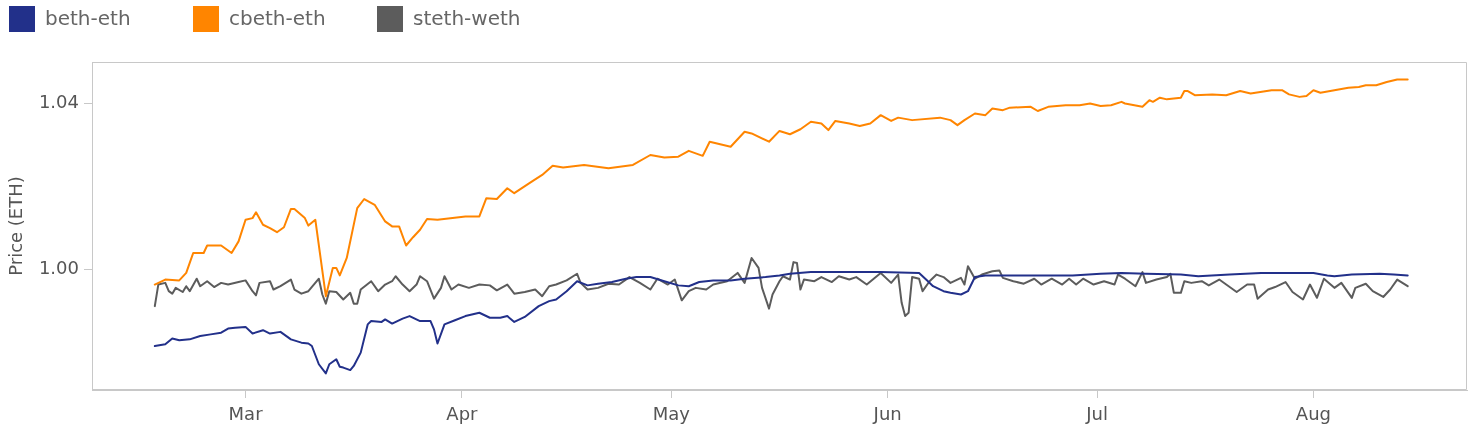 This screenshot has width=1479, height=428. What do you see at coordinates (467, 18) in the screenshot?
I see `legend-label: steth-weth` at bounding box center [467, 18].